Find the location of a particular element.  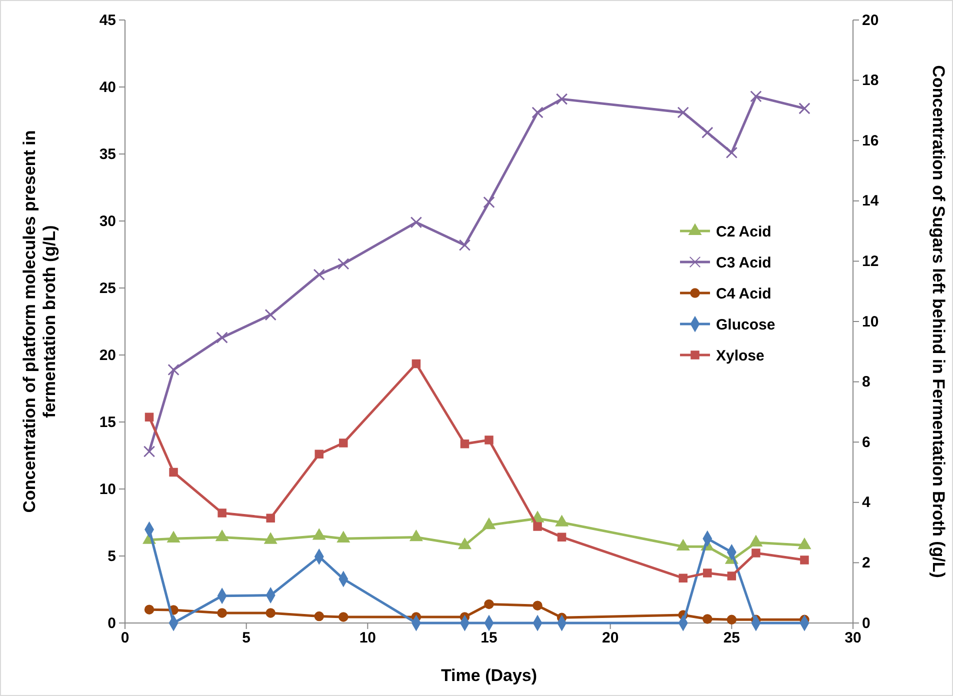

y-tick-label: 15 is located at coordinates (107, 422).